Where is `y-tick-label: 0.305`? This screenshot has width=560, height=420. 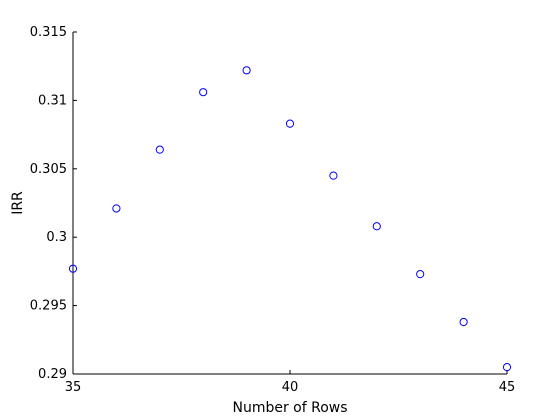 y-tick-label: 0.305 is located at coordinates (48, 169).